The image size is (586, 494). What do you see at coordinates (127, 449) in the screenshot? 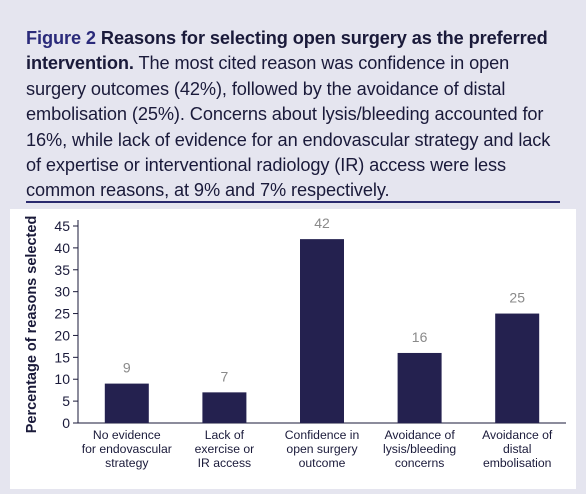
I see `x-category-label: for endovascular` at bounding box center [127, 449].